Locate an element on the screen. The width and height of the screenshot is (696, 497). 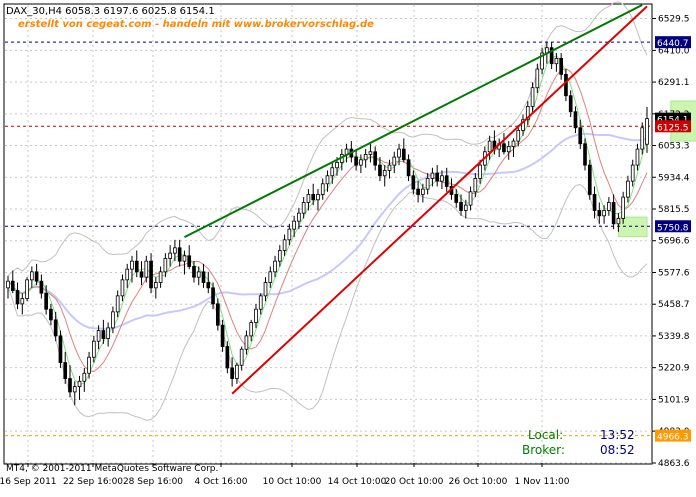
lower-level-price-tag-box is located at coordinates (673, 226).